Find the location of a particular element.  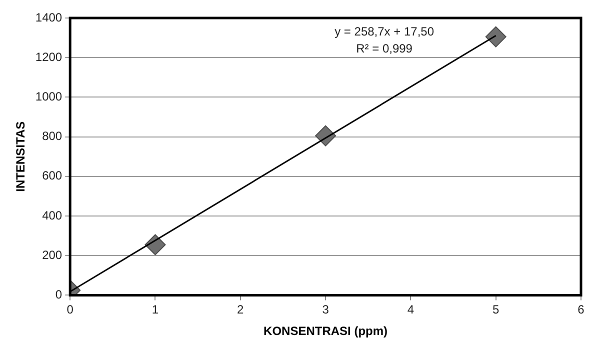

annotation: R² = 0,999 is located at coordinates (384, 48).